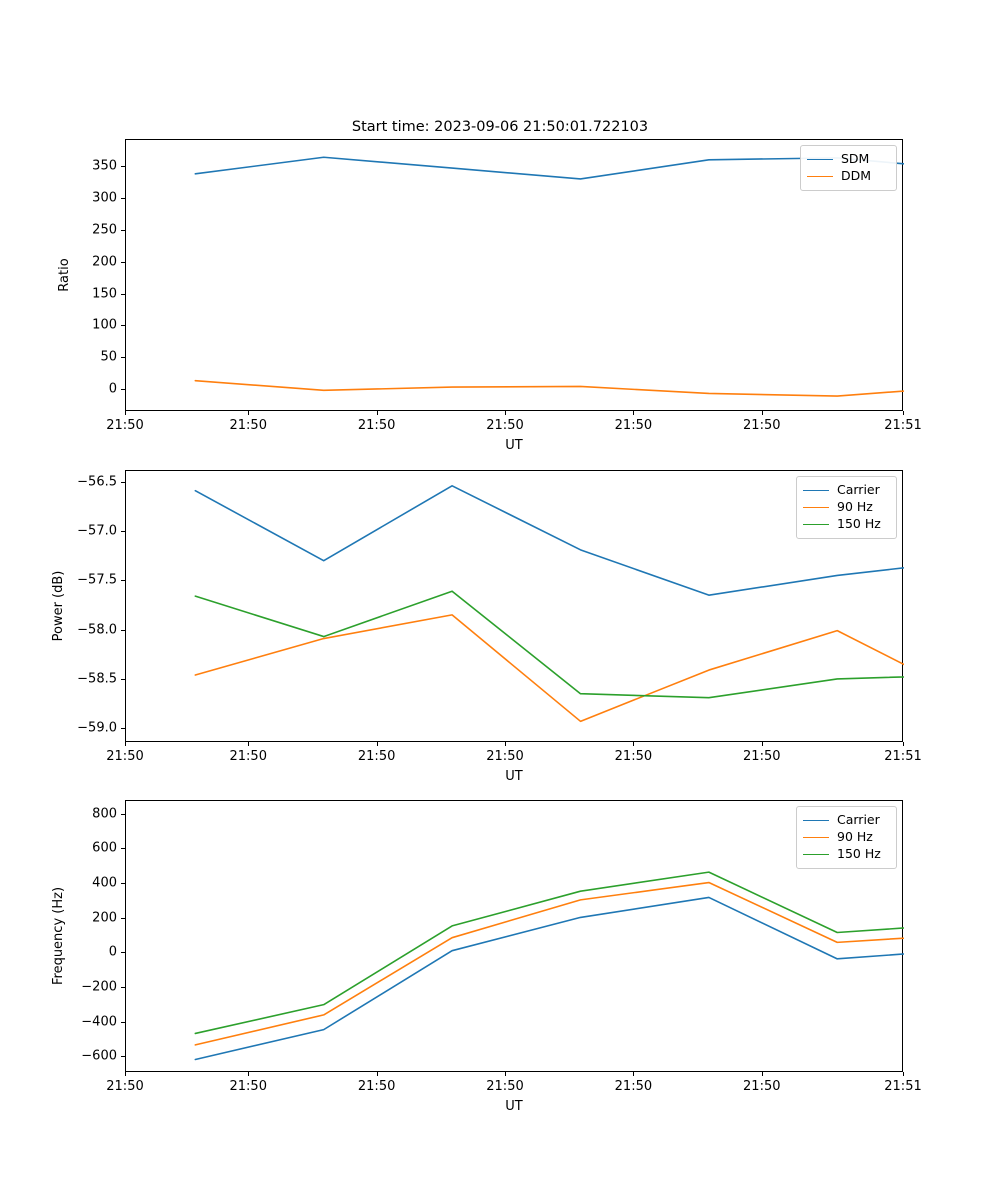 This screenshot has width=1000, height=1200. Describe the element at coordinates (903, 756) in the screenshot. I see `xtick-label: 21:51` at that location.